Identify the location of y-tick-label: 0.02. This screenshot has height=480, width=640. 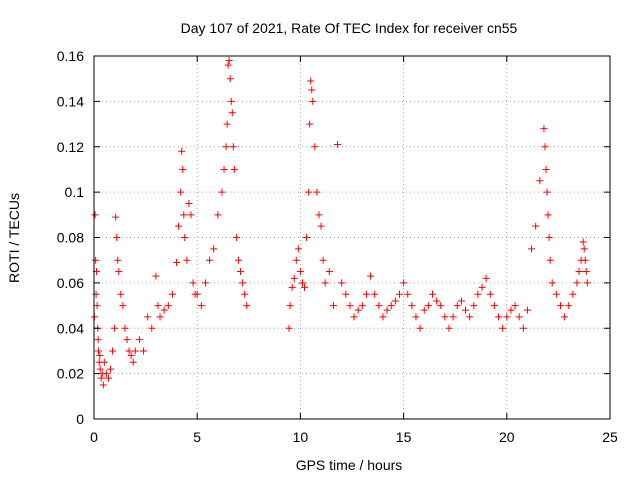
(70, 374).